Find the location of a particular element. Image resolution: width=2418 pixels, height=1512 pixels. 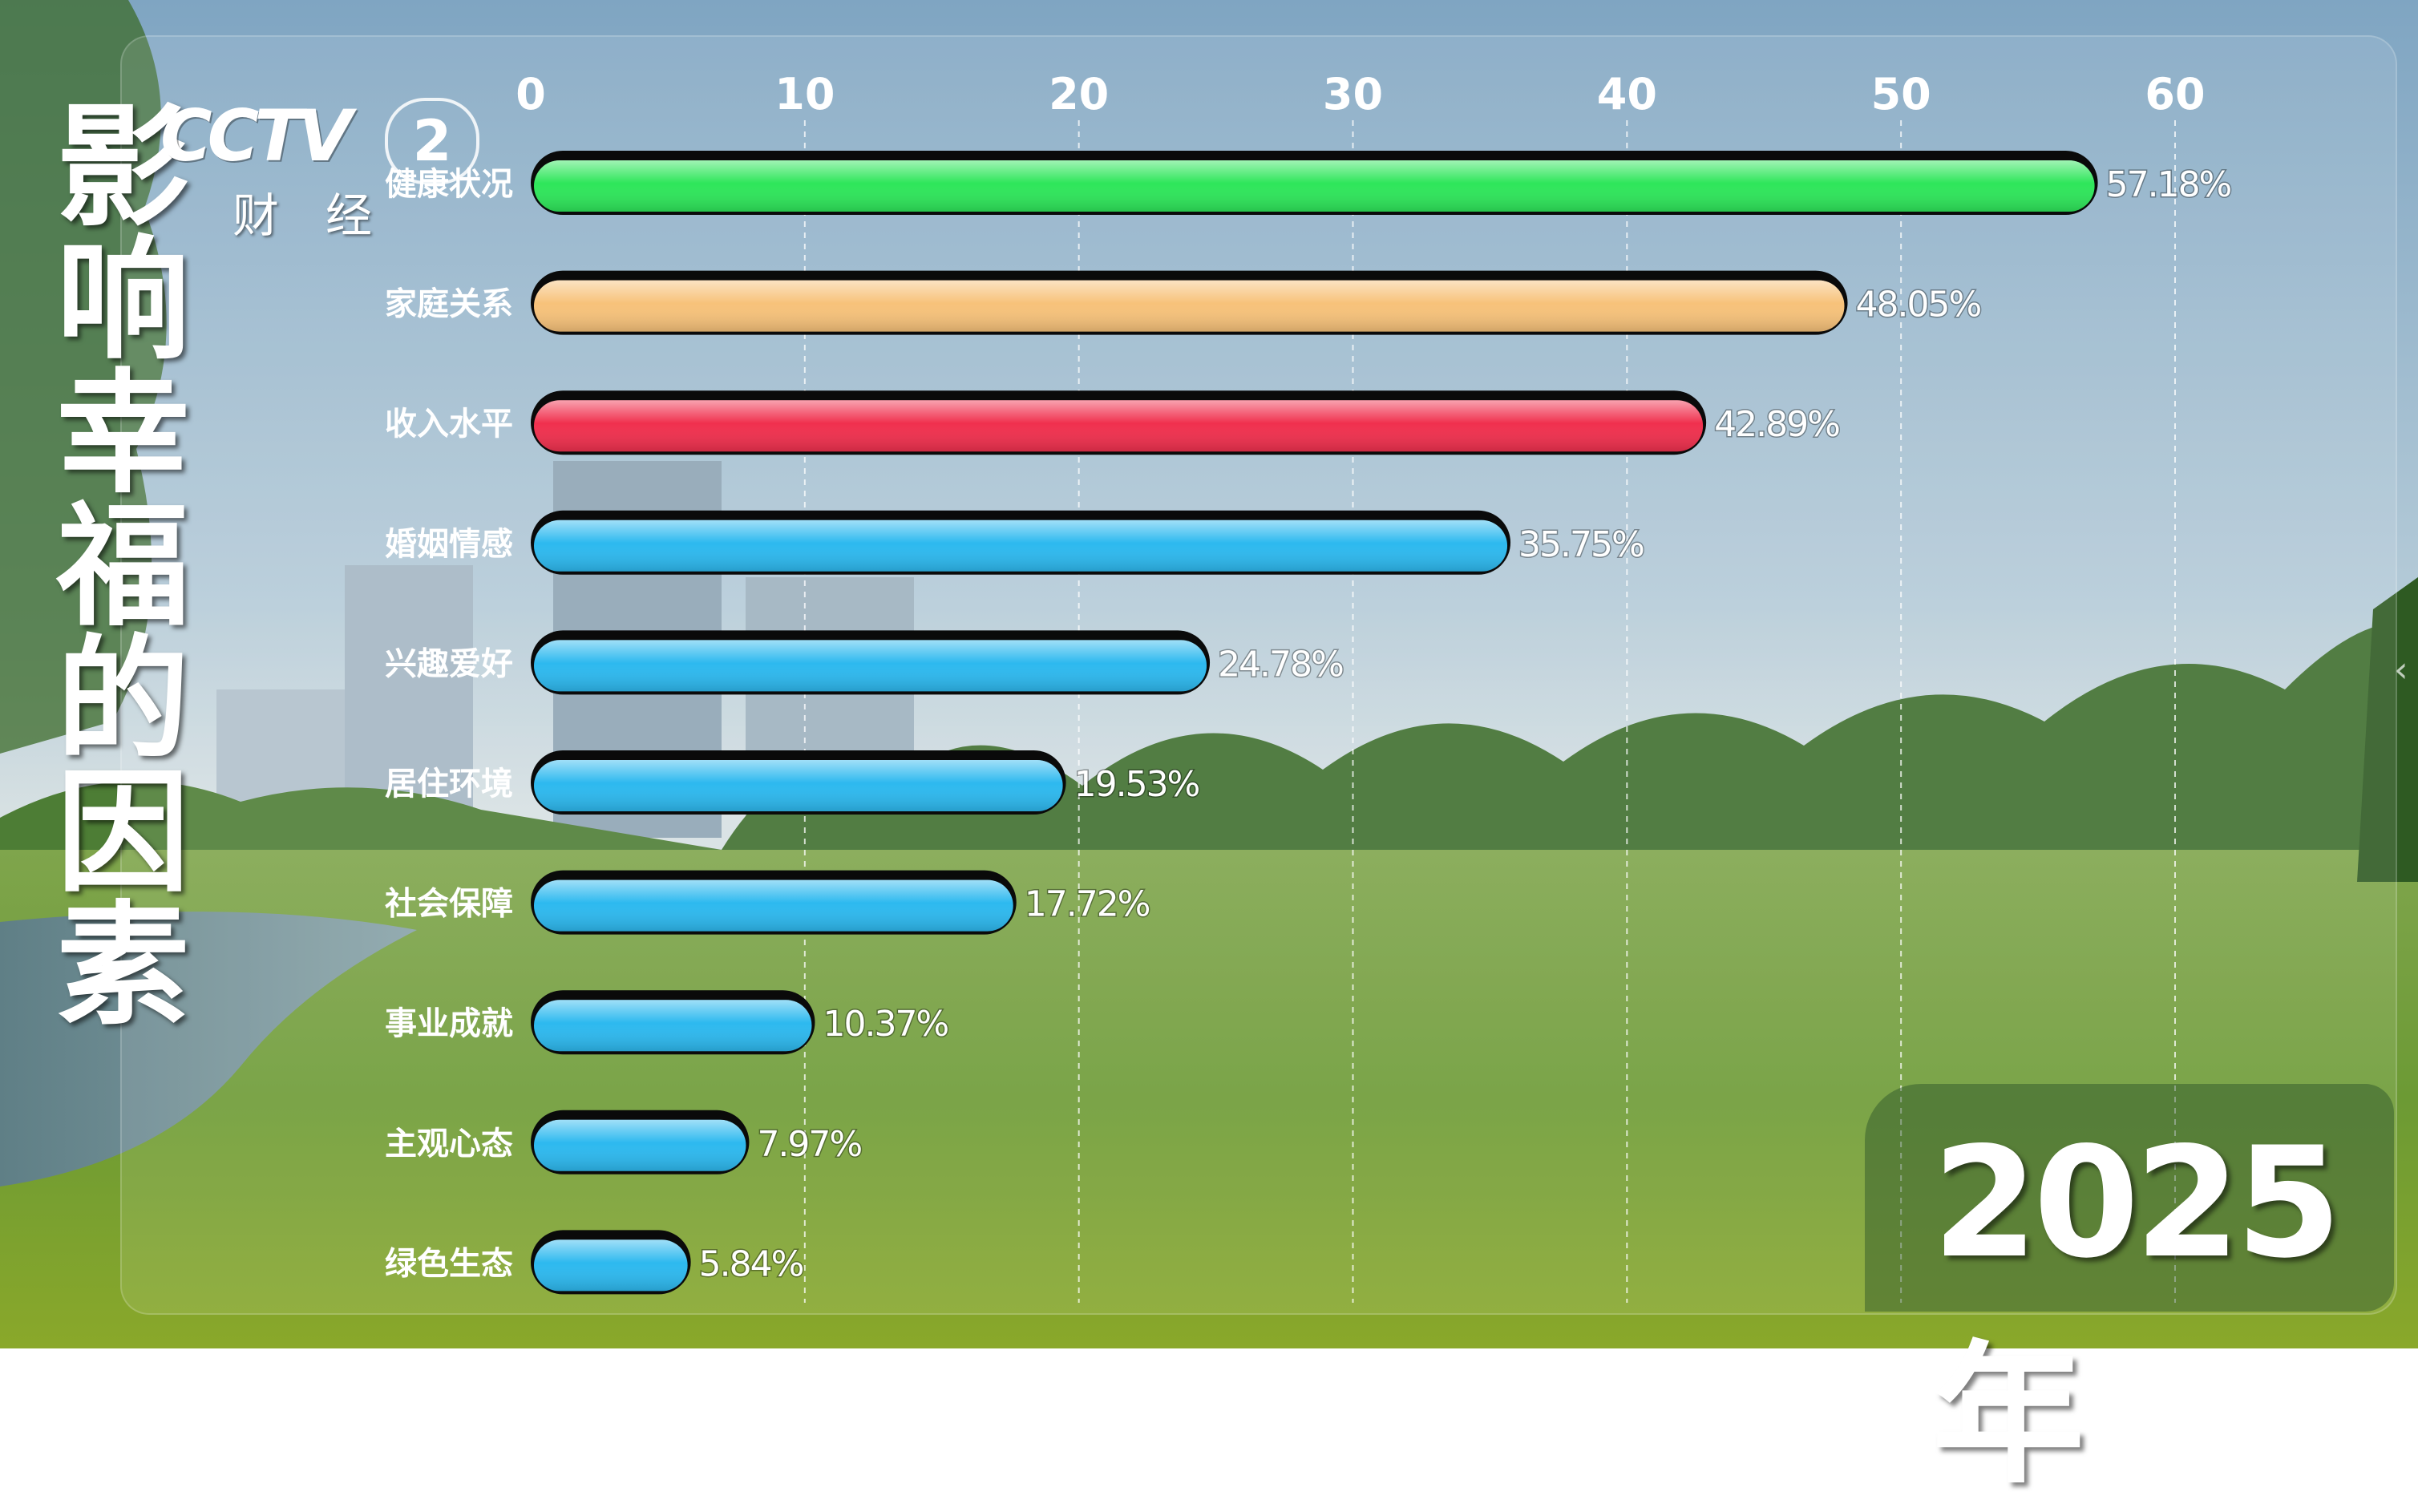

chart-title: 影响幸福的因素 is located at coordinates (111, 562).